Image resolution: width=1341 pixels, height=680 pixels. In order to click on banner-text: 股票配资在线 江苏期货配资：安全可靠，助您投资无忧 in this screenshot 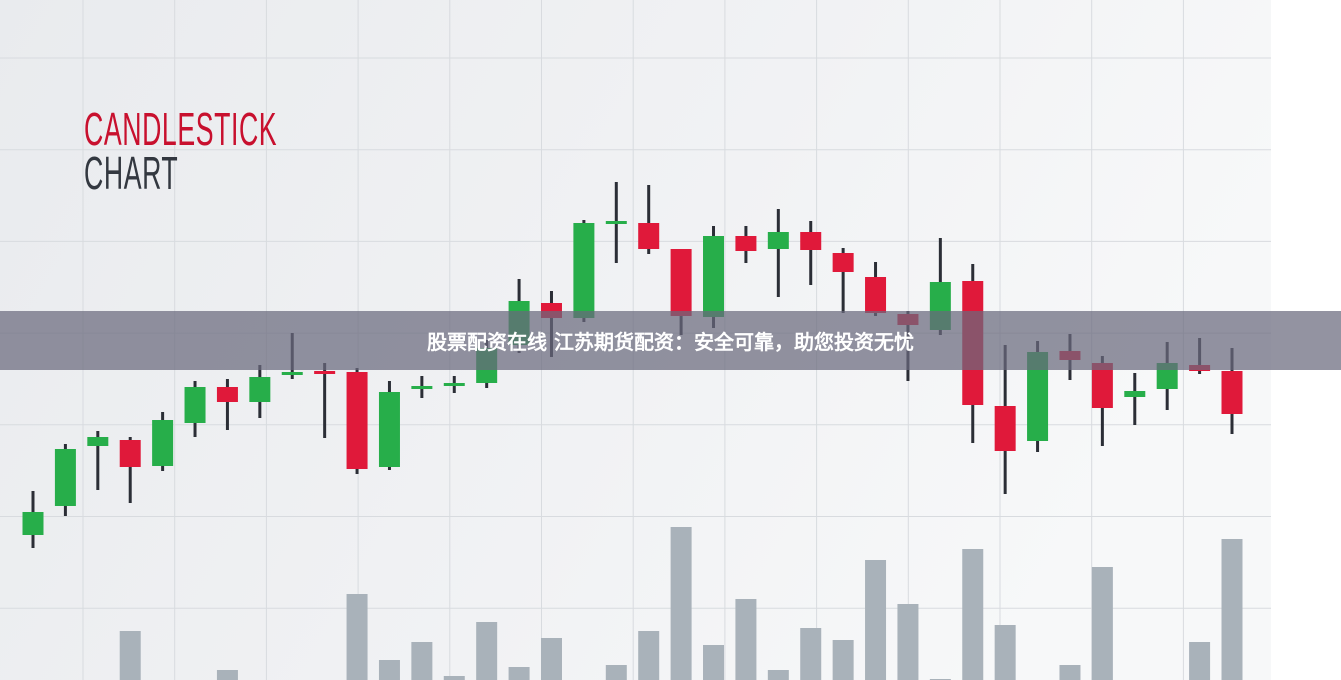, I will do `click(670, 342)`.